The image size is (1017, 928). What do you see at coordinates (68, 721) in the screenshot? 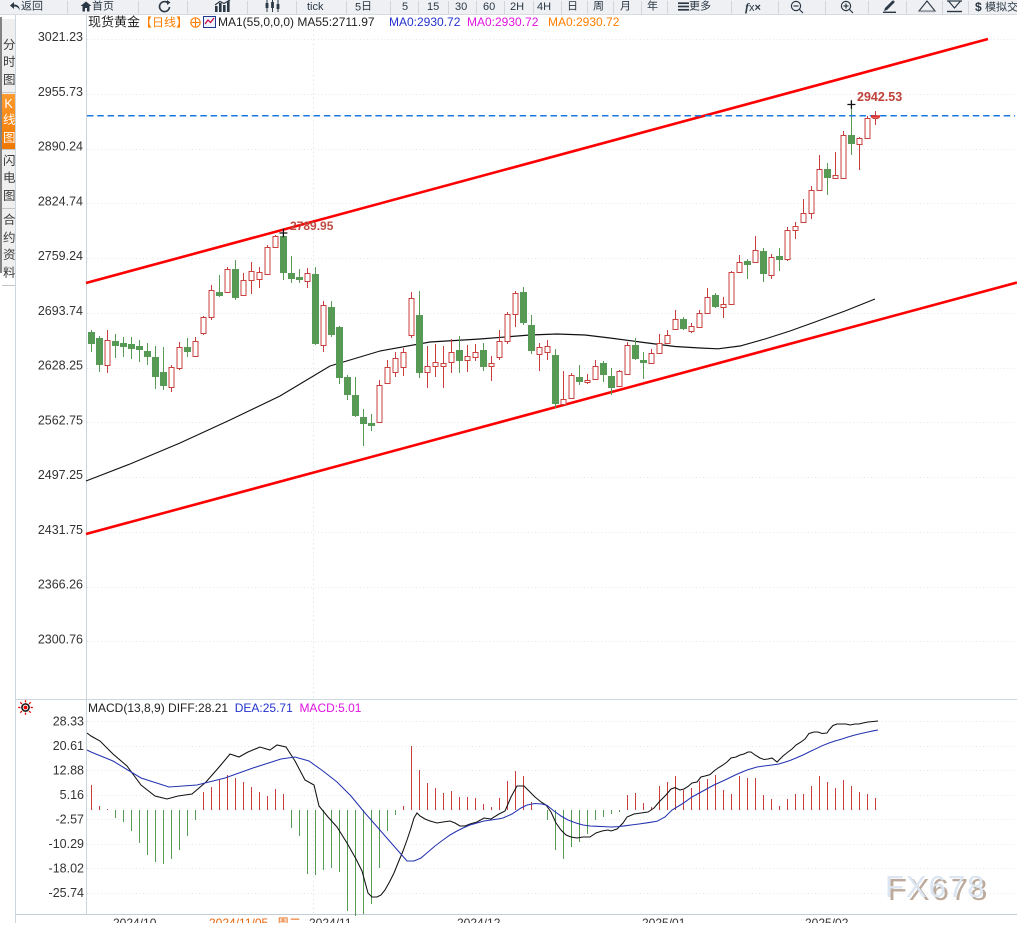
I see `svg-text: 28.33` at bounding box center [68, 721].